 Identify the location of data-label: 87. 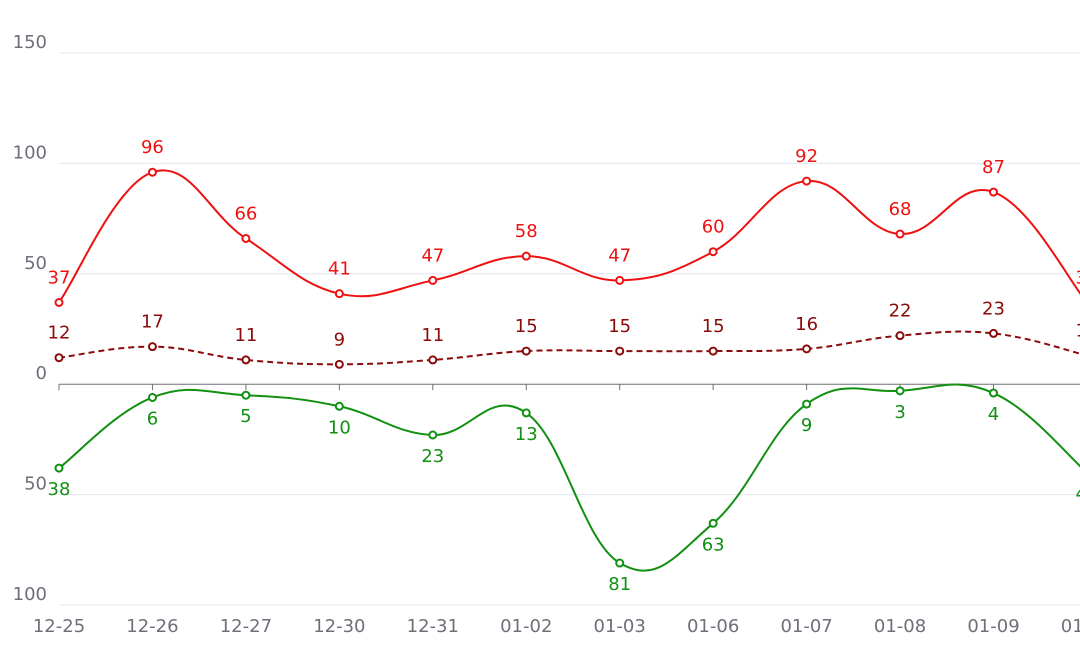
(993, 167).